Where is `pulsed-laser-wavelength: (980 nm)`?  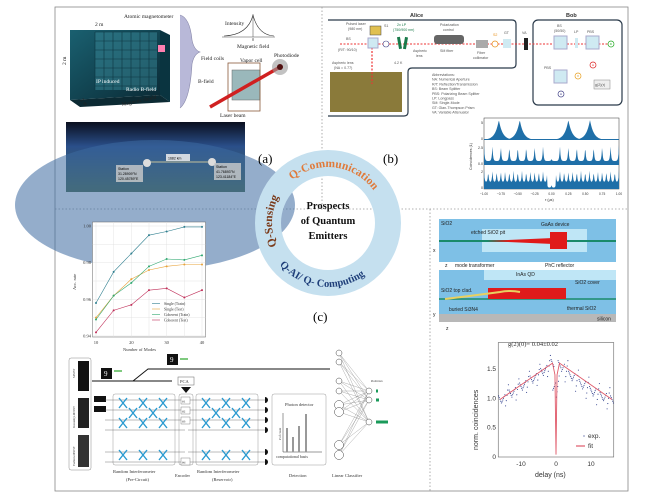
pulsed-laser-wavelength: (980 nm) is located at coordinates (355, 29).